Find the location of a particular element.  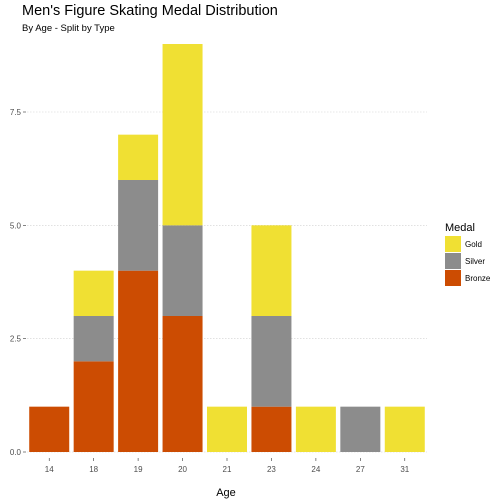

x-tick-label: 27 is located at coordinates (360, 469).